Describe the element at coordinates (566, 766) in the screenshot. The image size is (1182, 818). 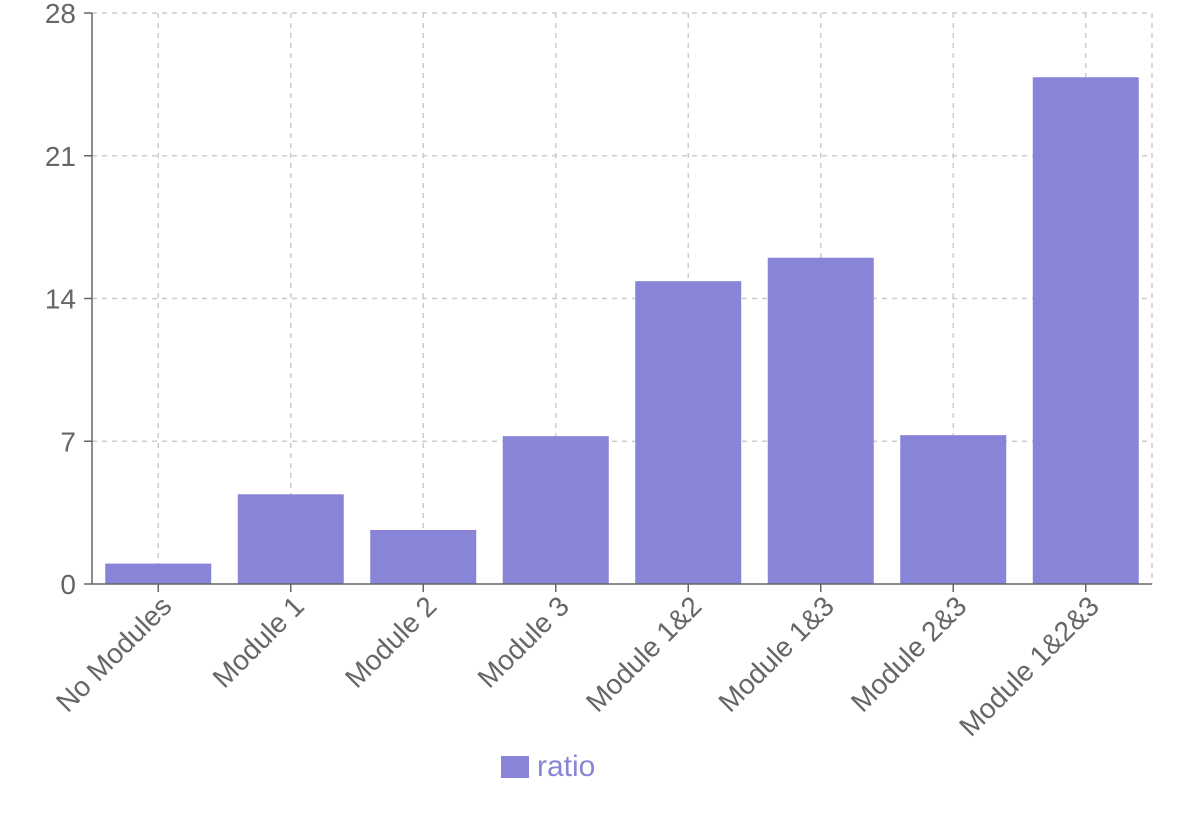
I see `legend-label: ratio` at that location.